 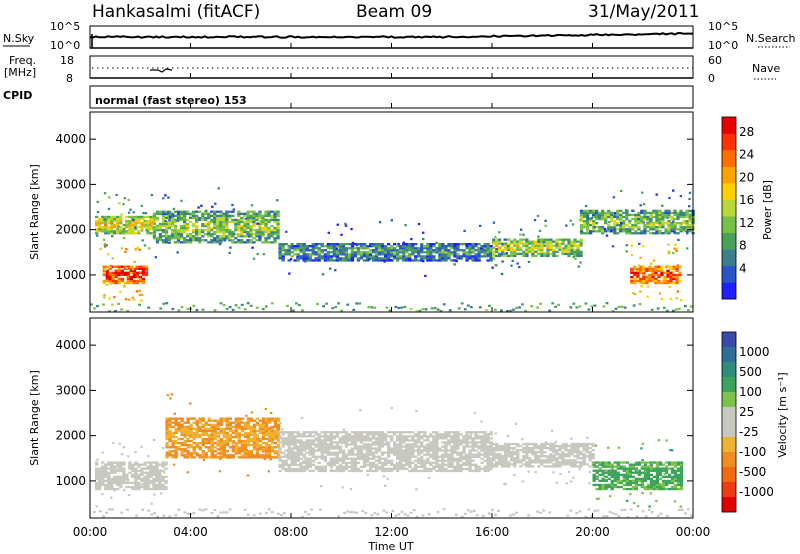 What do you see at coordinates (70, 230) in the screenshot?
I see `y-tick-label: 2000` at bounding box center [70, 230].